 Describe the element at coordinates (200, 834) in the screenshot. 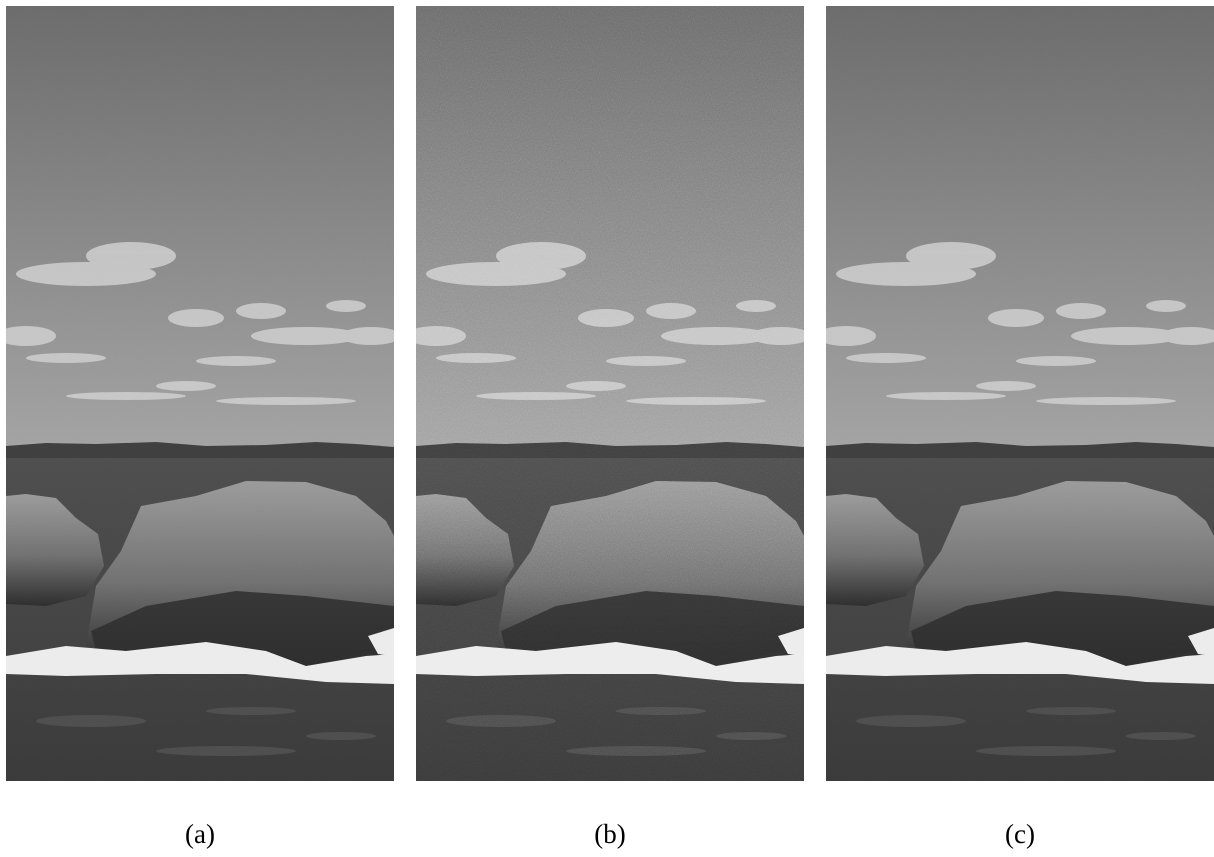

I see `caption-a: (a)` at that location.